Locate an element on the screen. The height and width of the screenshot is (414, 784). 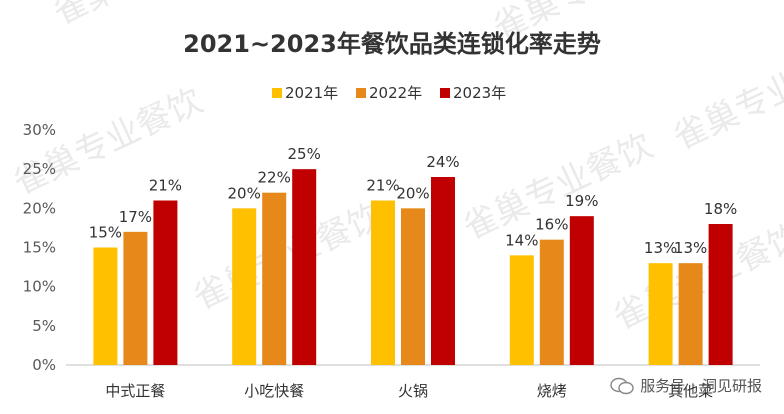
data-label-3-1: 21% is located at coordinates (165, 186).